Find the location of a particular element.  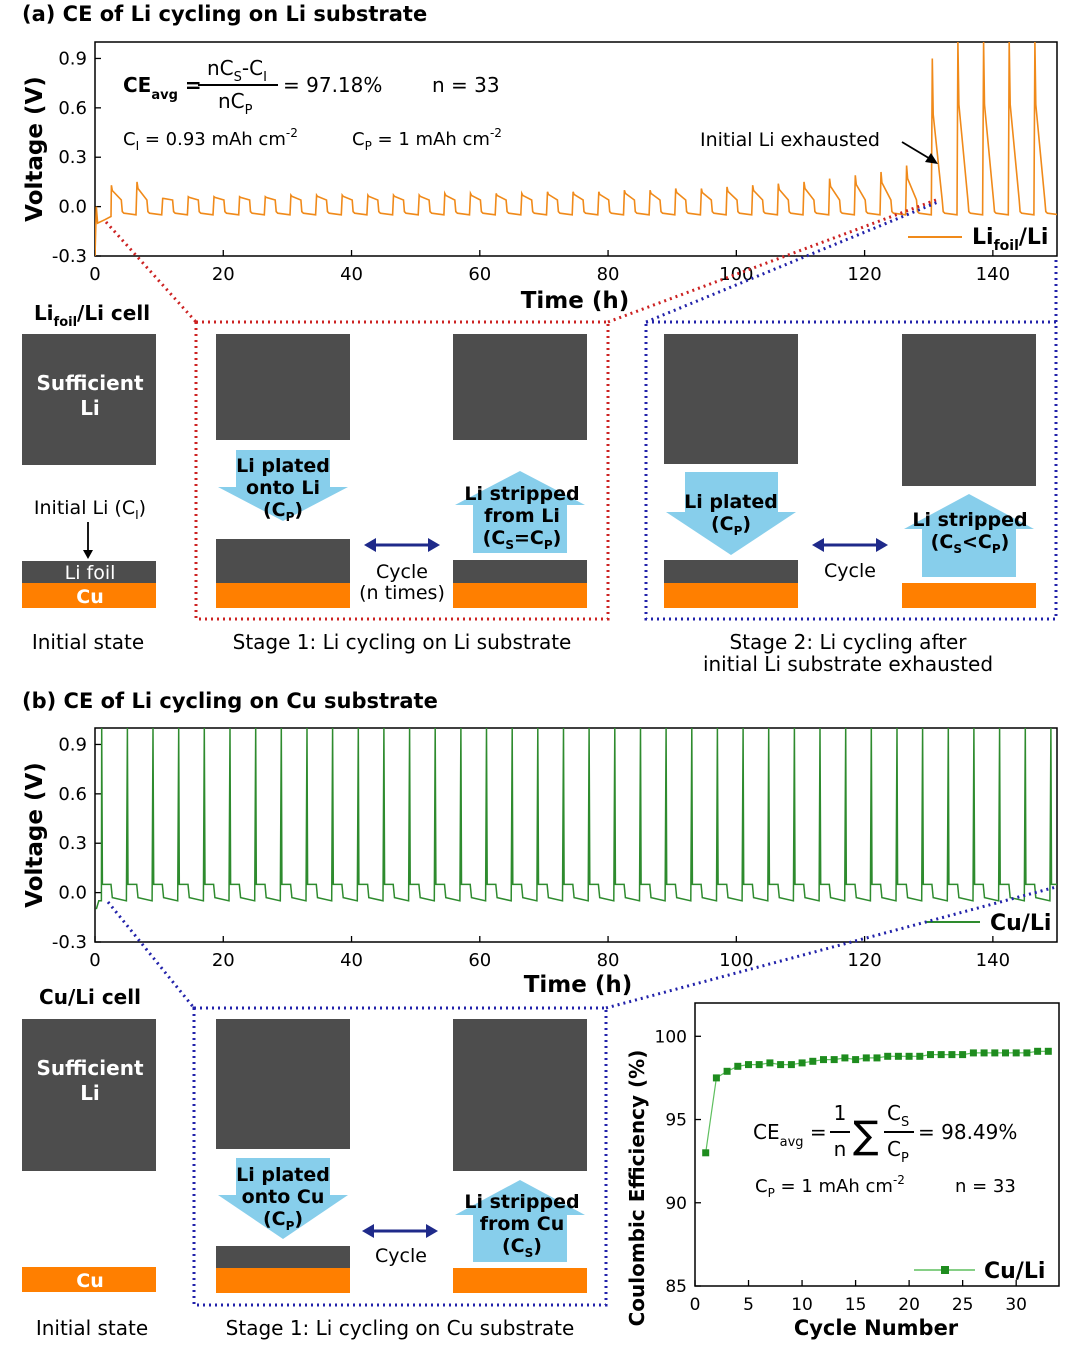

panel-a-li-foil is located at coordinates (89, 572).